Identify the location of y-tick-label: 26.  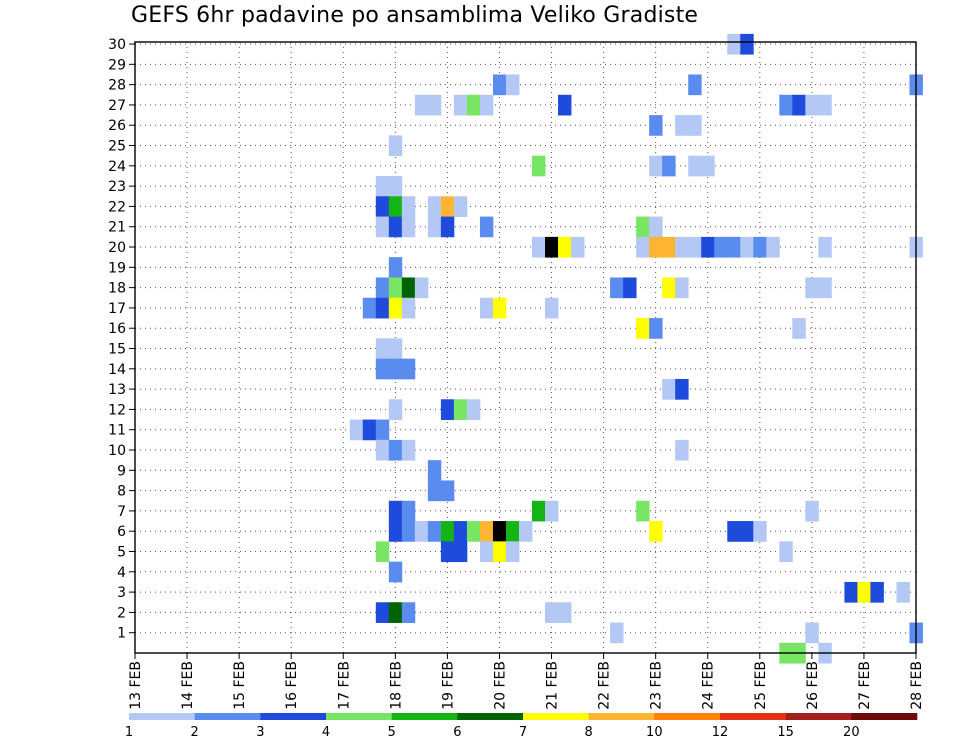
(117, 126).